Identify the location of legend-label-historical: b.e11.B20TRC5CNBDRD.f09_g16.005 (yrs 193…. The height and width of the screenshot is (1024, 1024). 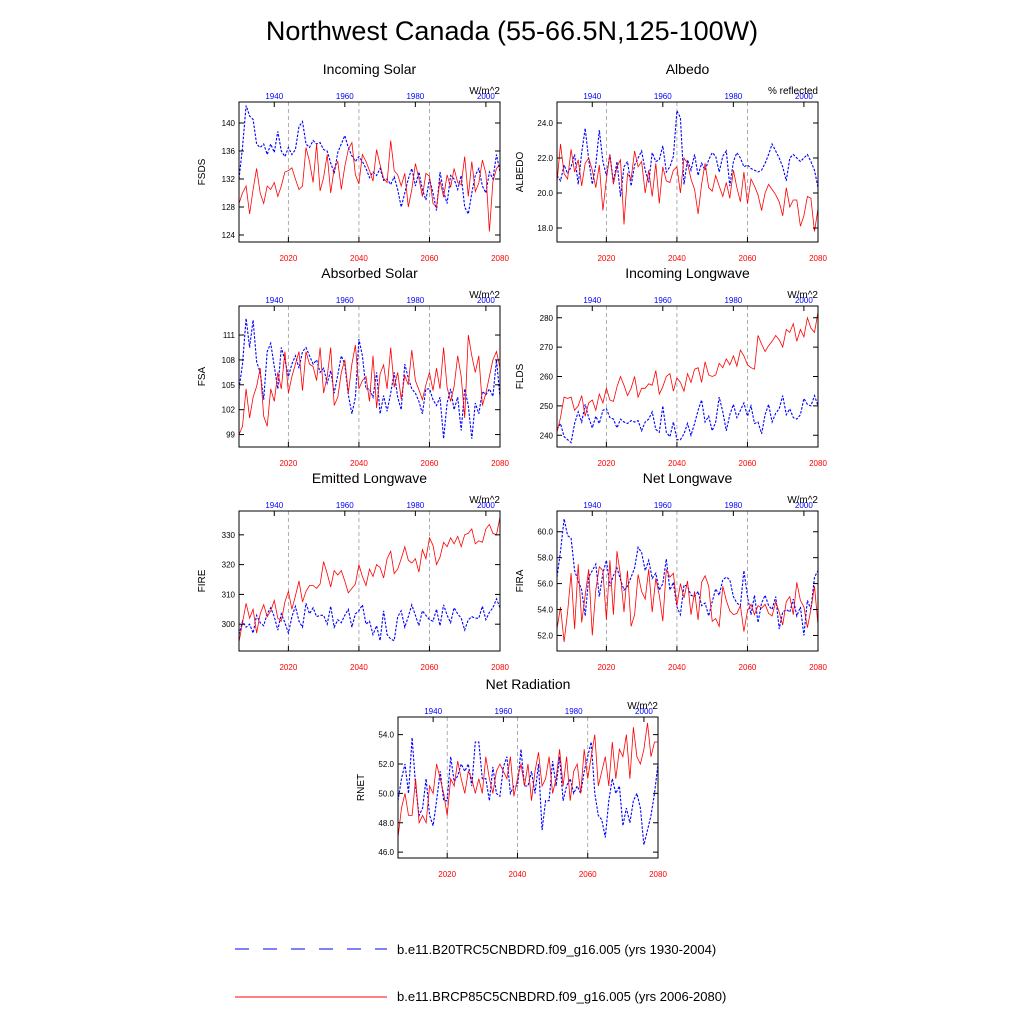
(556, 949).